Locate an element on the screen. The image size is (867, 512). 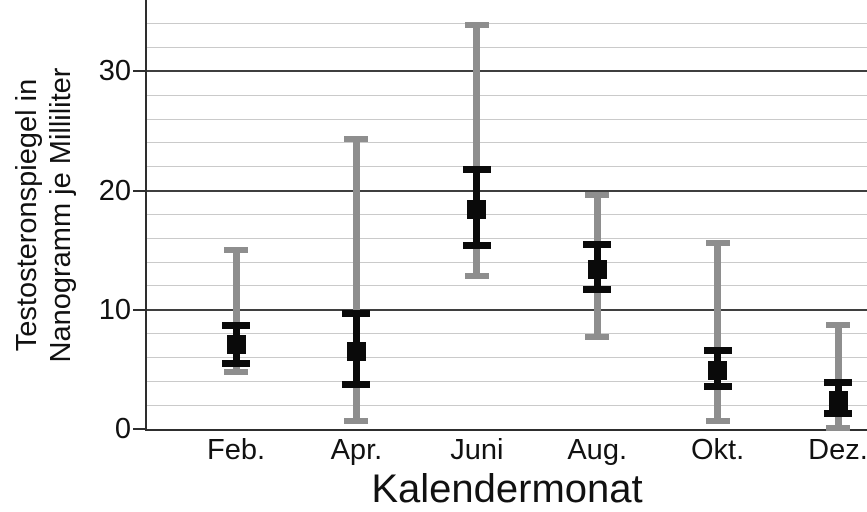
x-category-label: Juni is located at coordinates (477, 450).